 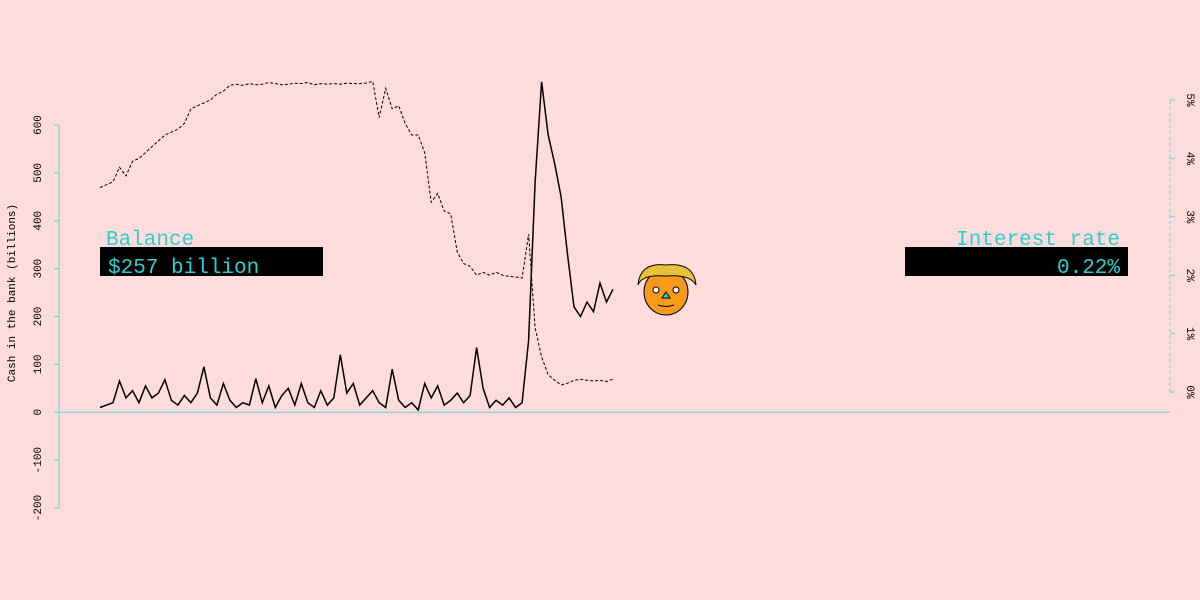 I want to click on y-axis-label: Cash in the bank (billions), so click(x=13, y=293).